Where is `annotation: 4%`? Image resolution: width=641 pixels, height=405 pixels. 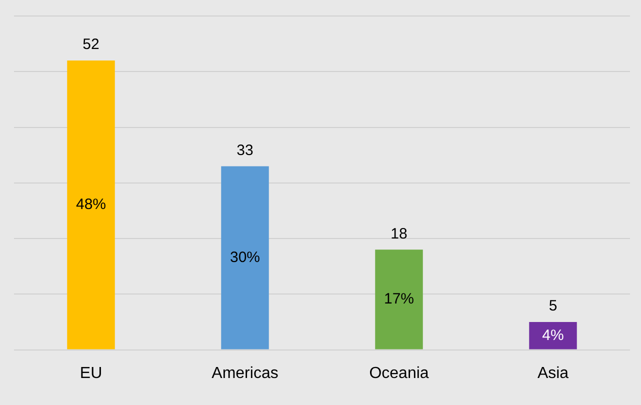 annotation: 4% is located at coordinates (553, 335).